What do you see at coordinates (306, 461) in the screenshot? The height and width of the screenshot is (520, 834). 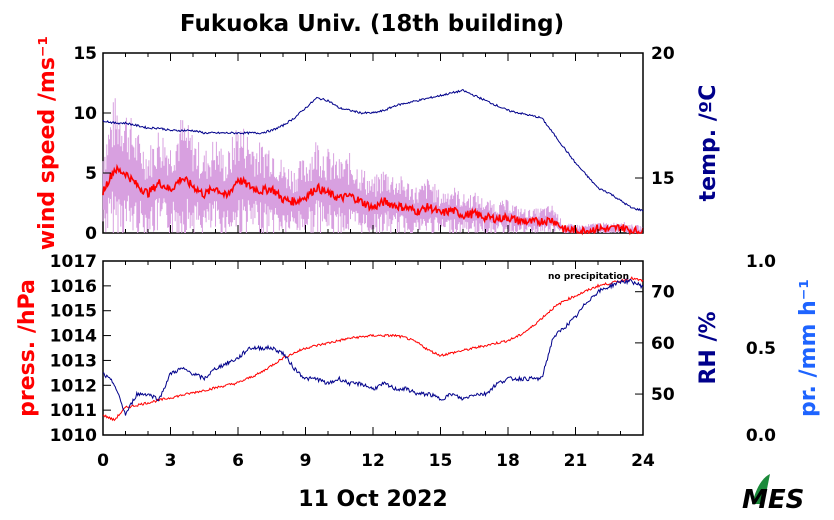 I see `x-tick-label: 9` at bounding box center [306, 461].